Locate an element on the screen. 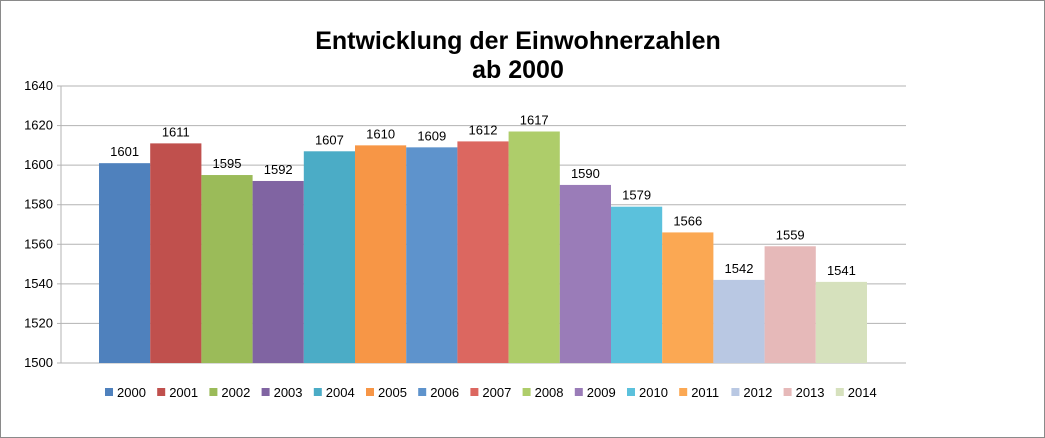 This screenshot has height=438, width=1045. legend-label-2011: 2011 is located at coordinates (705, 392).